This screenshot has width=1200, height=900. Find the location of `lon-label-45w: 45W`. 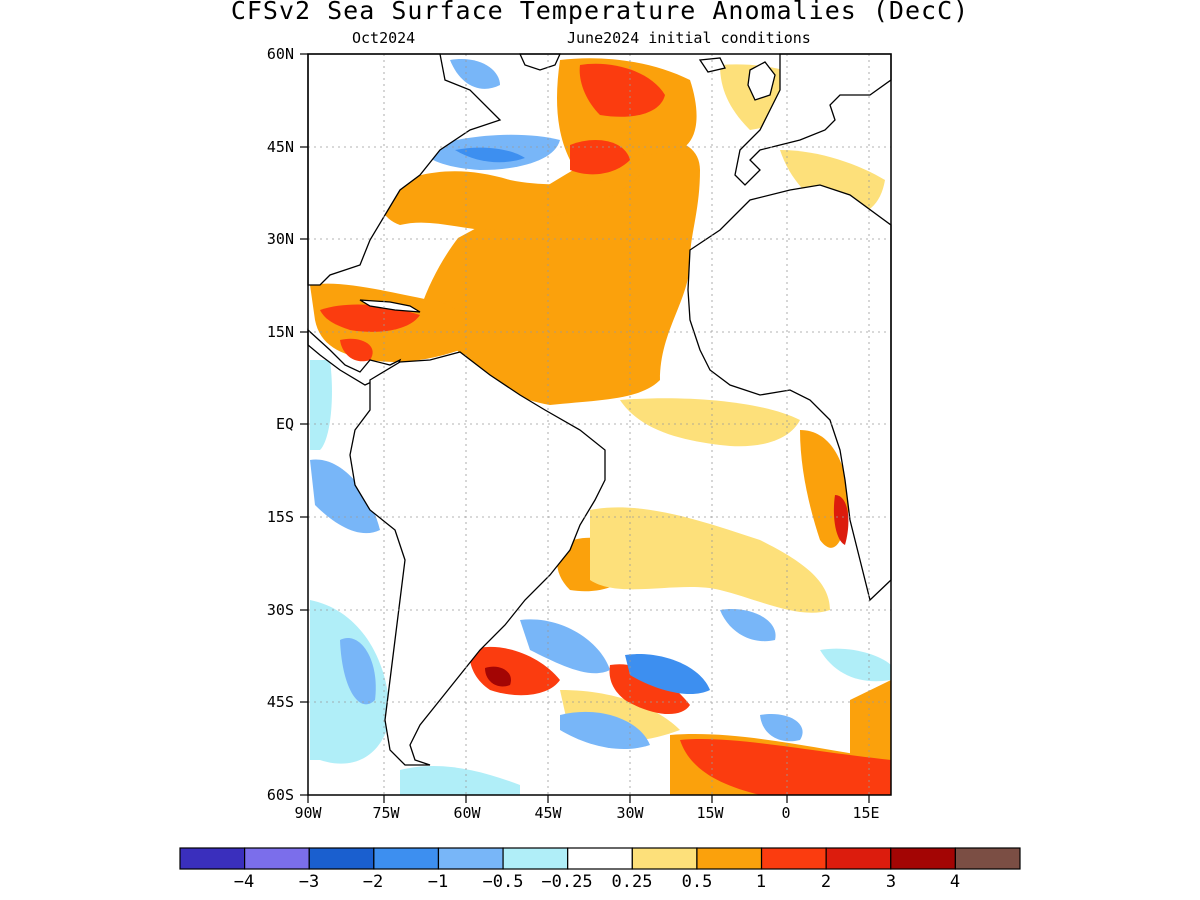

lon-label-45w: 45W is located at coordinates (548, 813).